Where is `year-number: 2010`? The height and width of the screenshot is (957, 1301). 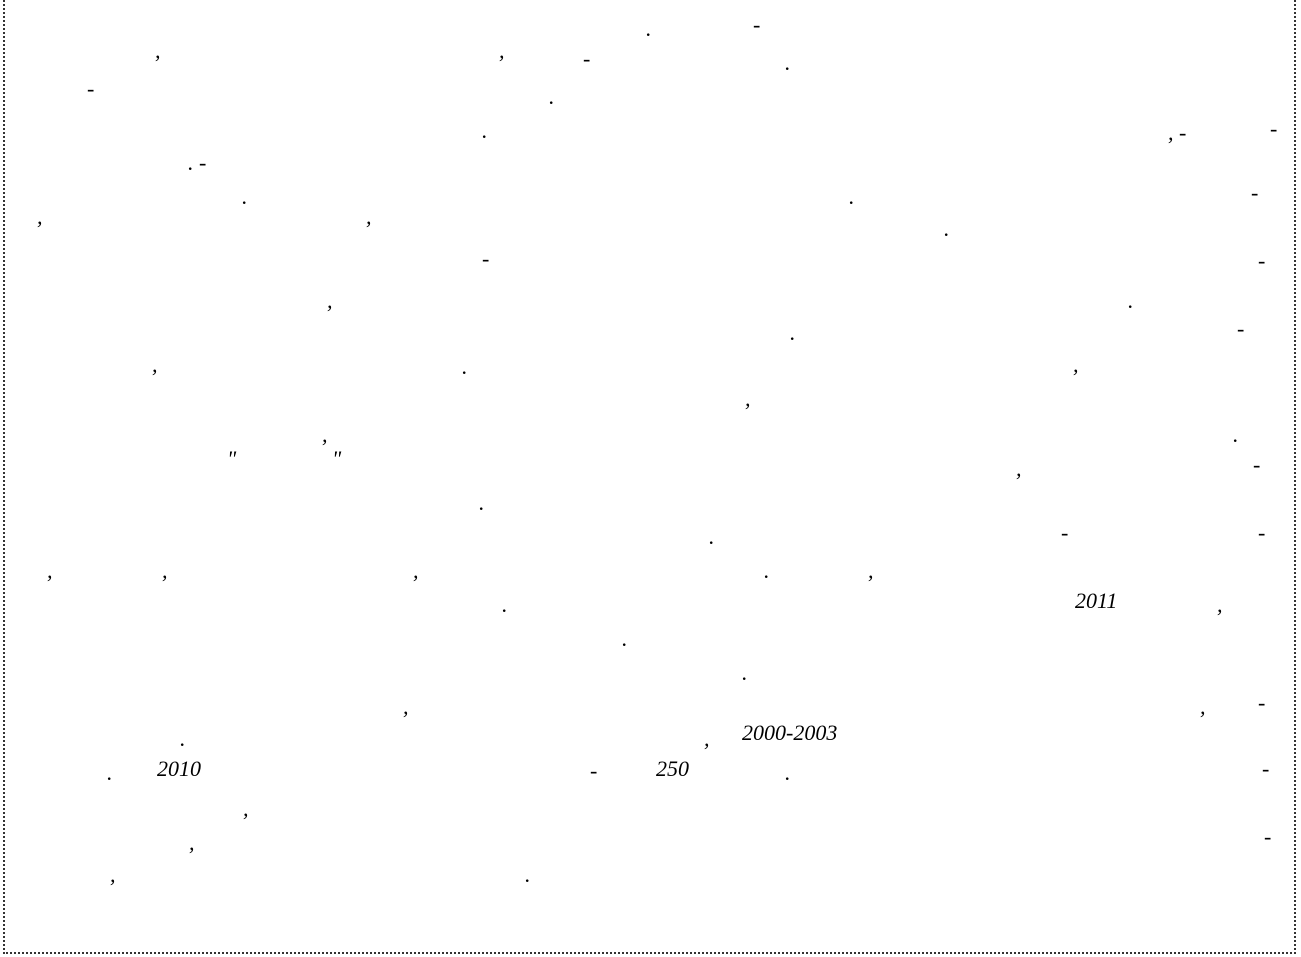 year-number: 2010 is located at coordinates (179, 768).